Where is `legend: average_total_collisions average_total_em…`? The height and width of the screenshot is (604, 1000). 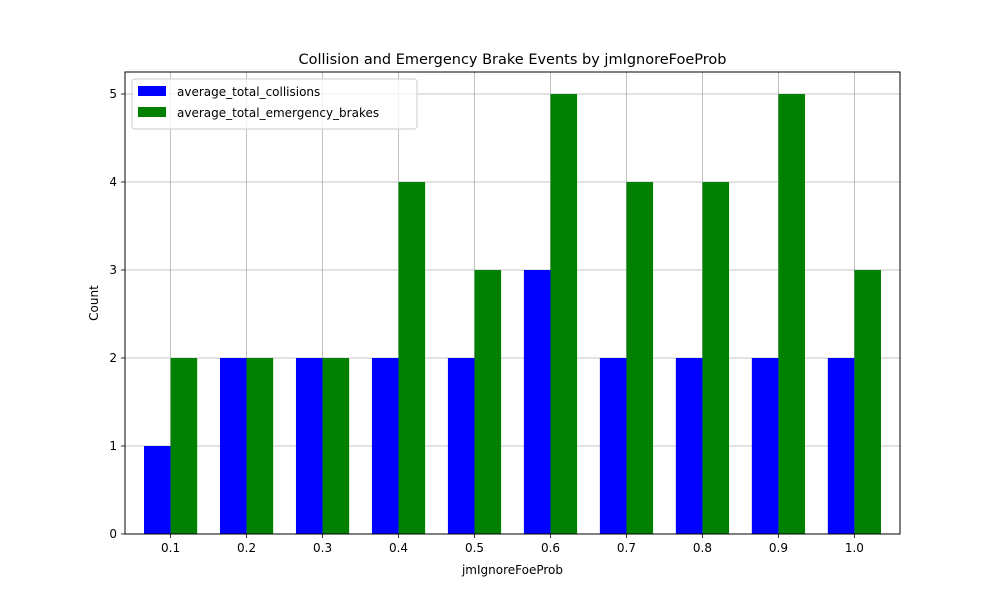 legend: average_total_collisions average_total_em… is located at coordinates (274, 104).